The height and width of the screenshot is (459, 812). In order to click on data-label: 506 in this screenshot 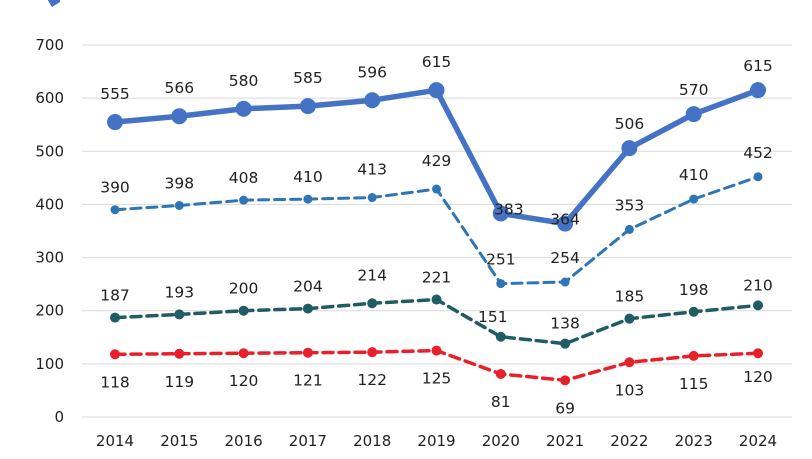, I will do `click(630, 124)`.